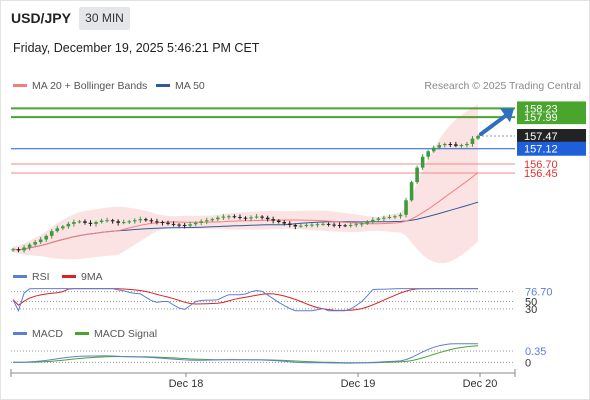 Image resolution: width=590 pixels, height=400 pixels. I want to click on timeframe-button: 30 MIN, so click(104, 18).